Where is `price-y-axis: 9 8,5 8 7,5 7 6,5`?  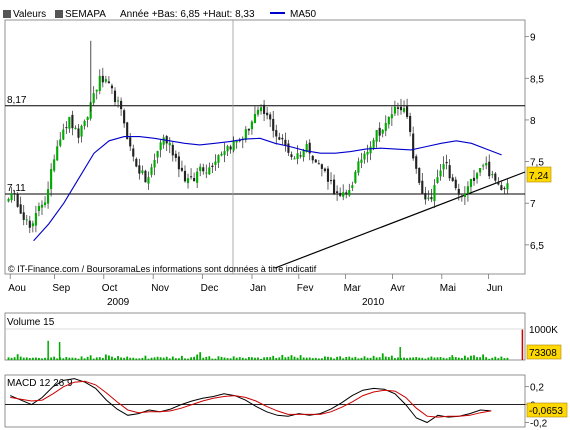
price-y-axis: 9 8,5 8 7,5 7 6,5 is located at coordinates (534, 142).